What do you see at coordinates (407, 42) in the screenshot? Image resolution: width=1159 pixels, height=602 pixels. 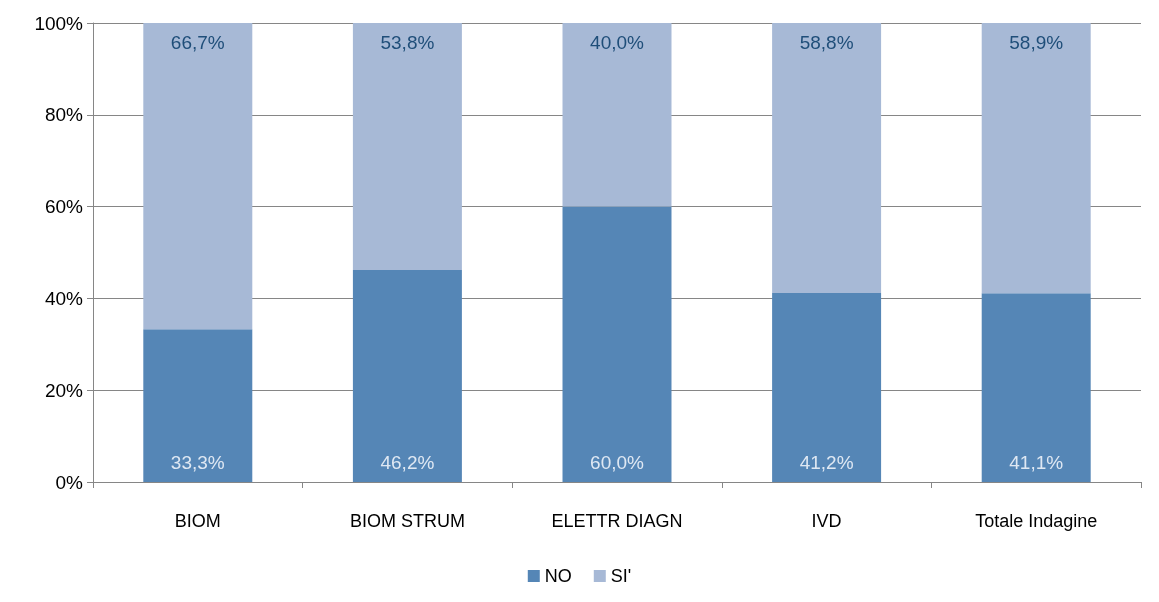 I see `data-label: 53,8%` at bounding box center [407, 42].